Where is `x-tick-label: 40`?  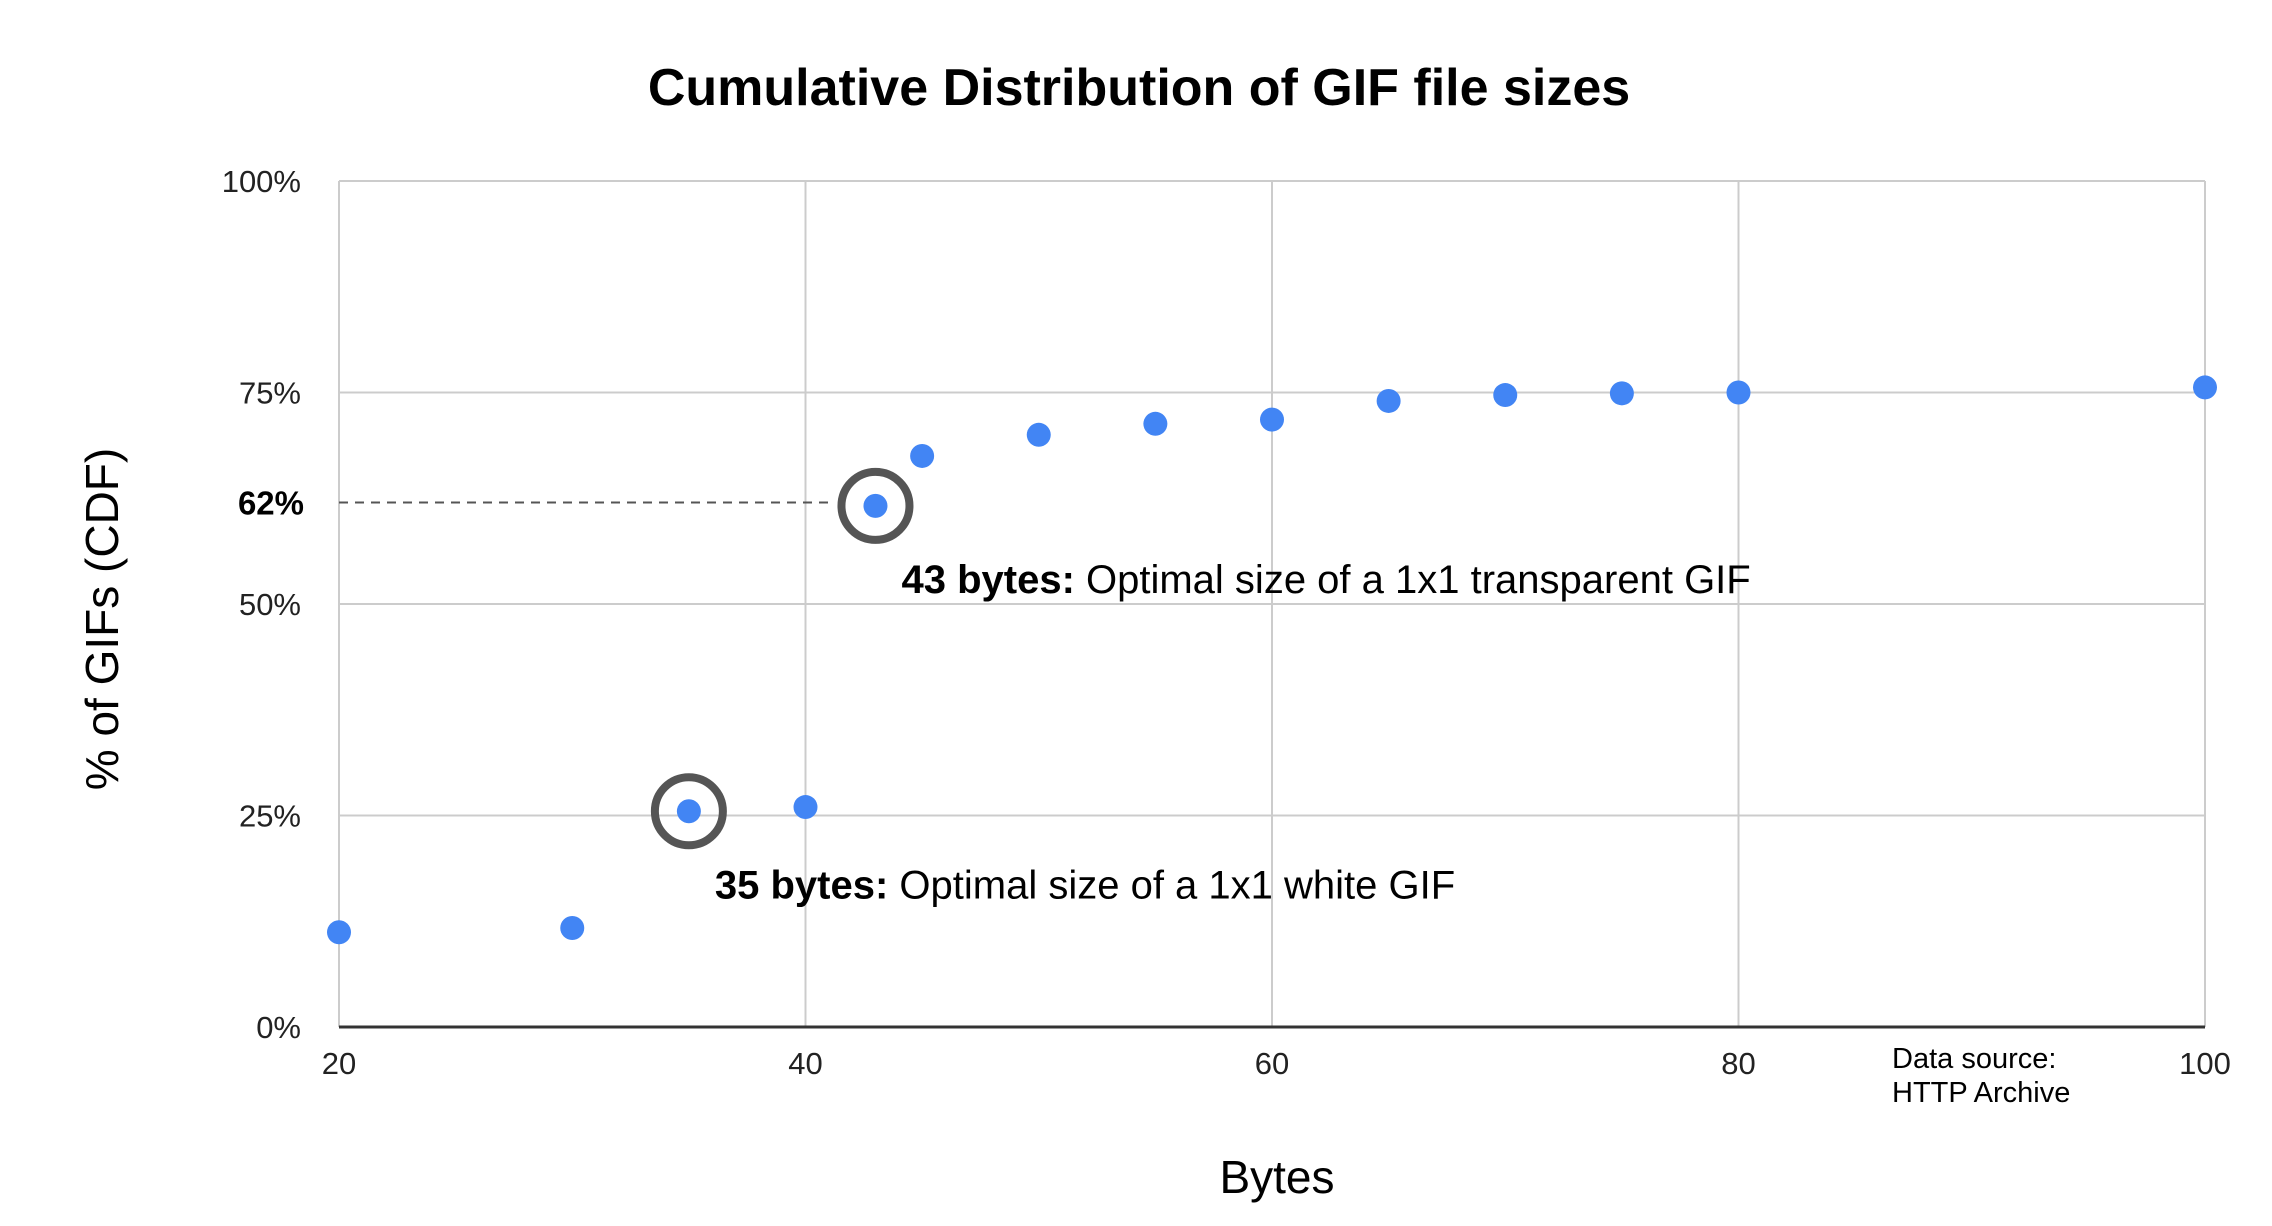 x-tick-label: 40 is located at coordinates (805, 1063).